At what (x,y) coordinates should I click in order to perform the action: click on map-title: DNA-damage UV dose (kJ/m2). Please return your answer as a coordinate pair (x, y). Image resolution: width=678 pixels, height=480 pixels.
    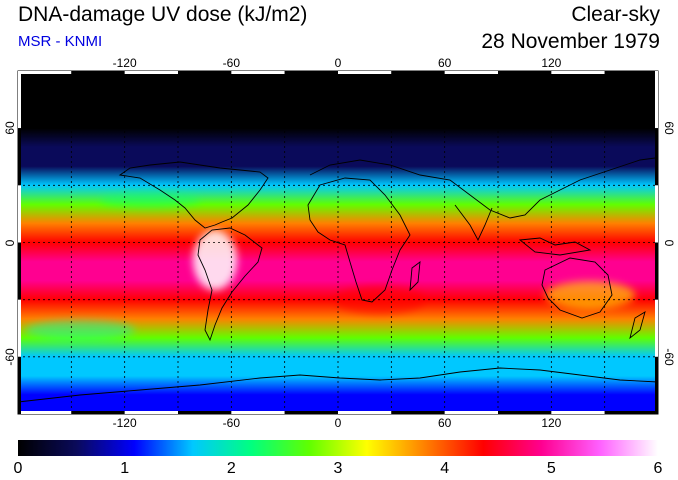
    Looking at the image, I should click on (163, 14).